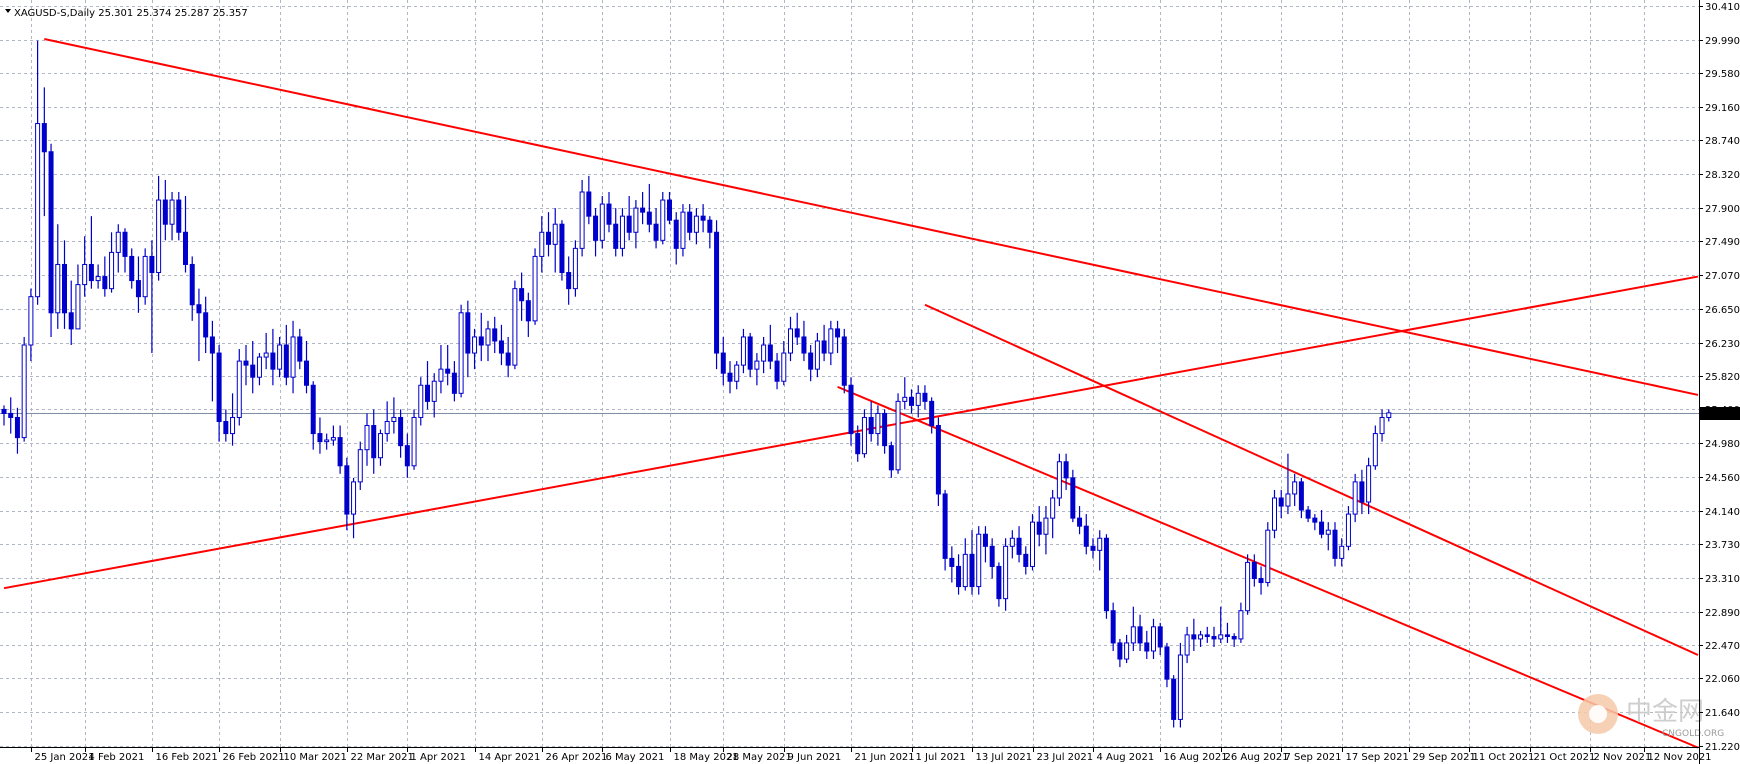  What do you see at coordinates (1257, 757) in the screenshot?
I see `x-tick-label: 26 Aug 2021` at bounding box center [1257, 757].